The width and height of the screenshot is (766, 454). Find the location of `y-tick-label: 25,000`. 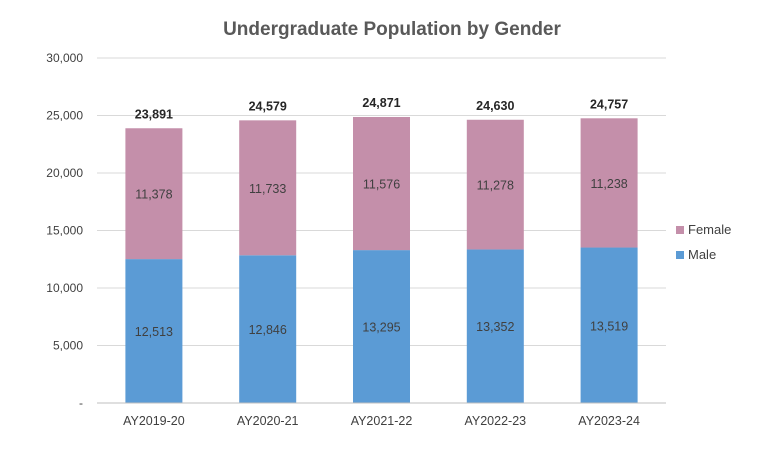

y-tick-label: 25,000 is located at coordinates (64, 116).